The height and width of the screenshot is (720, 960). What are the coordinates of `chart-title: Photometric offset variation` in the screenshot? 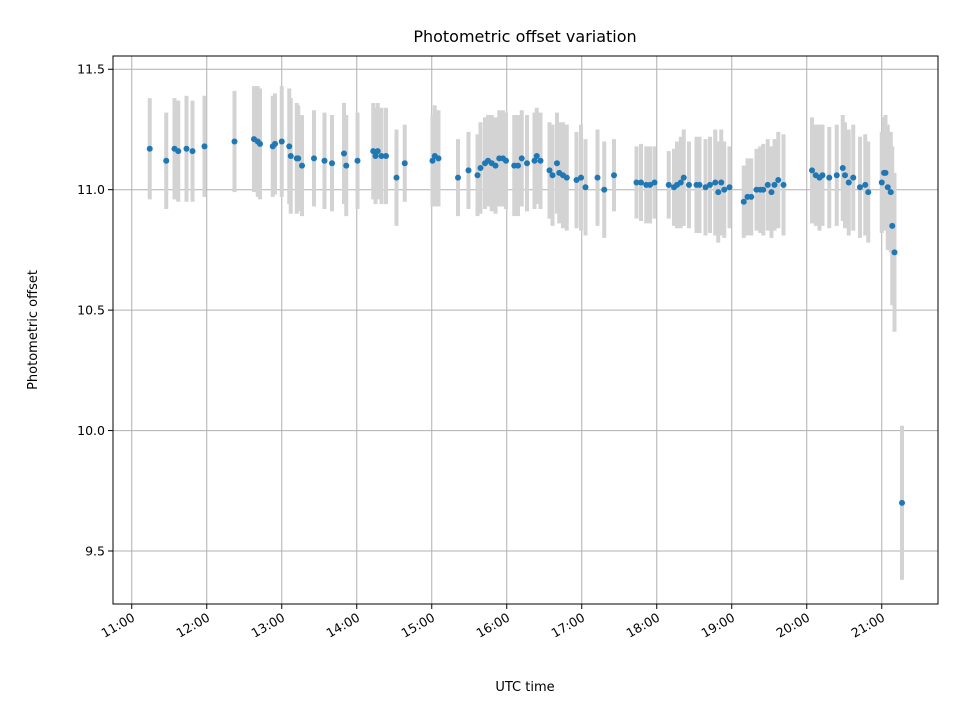 It's located at (524, 36).